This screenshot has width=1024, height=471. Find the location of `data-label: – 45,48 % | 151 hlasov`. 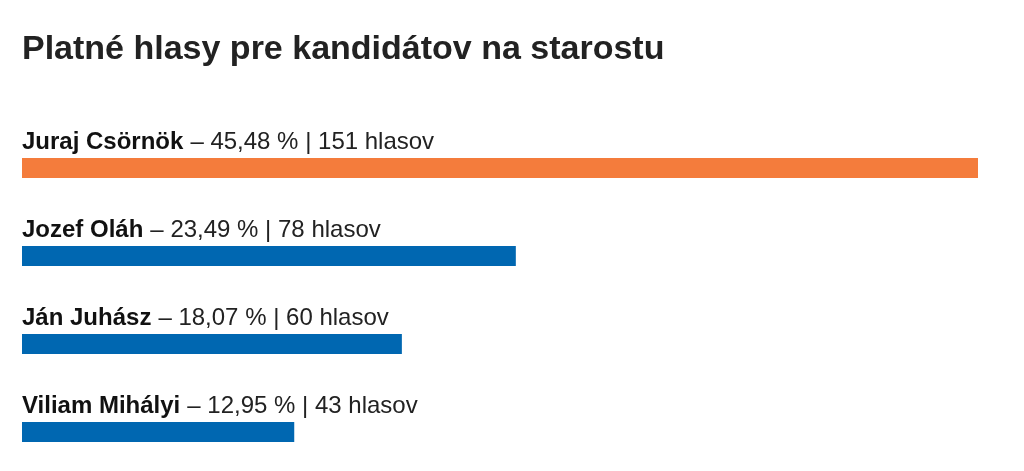

data-label: – 45,48 % | 151 hlasov is located at coordinates (312, 140).